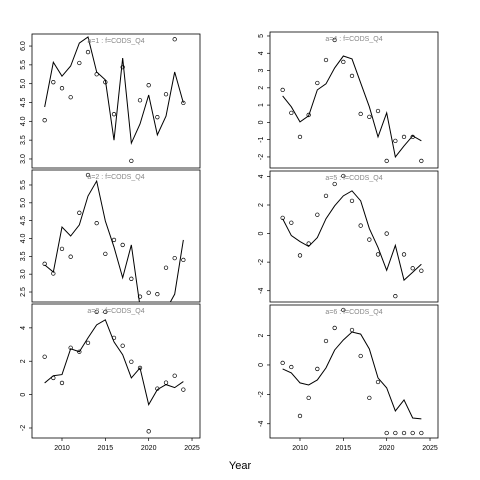 This screenshot has height=480, width=480. I want to click on panel-title: a=1 : f=CODS_Q4, so click(115, 41).